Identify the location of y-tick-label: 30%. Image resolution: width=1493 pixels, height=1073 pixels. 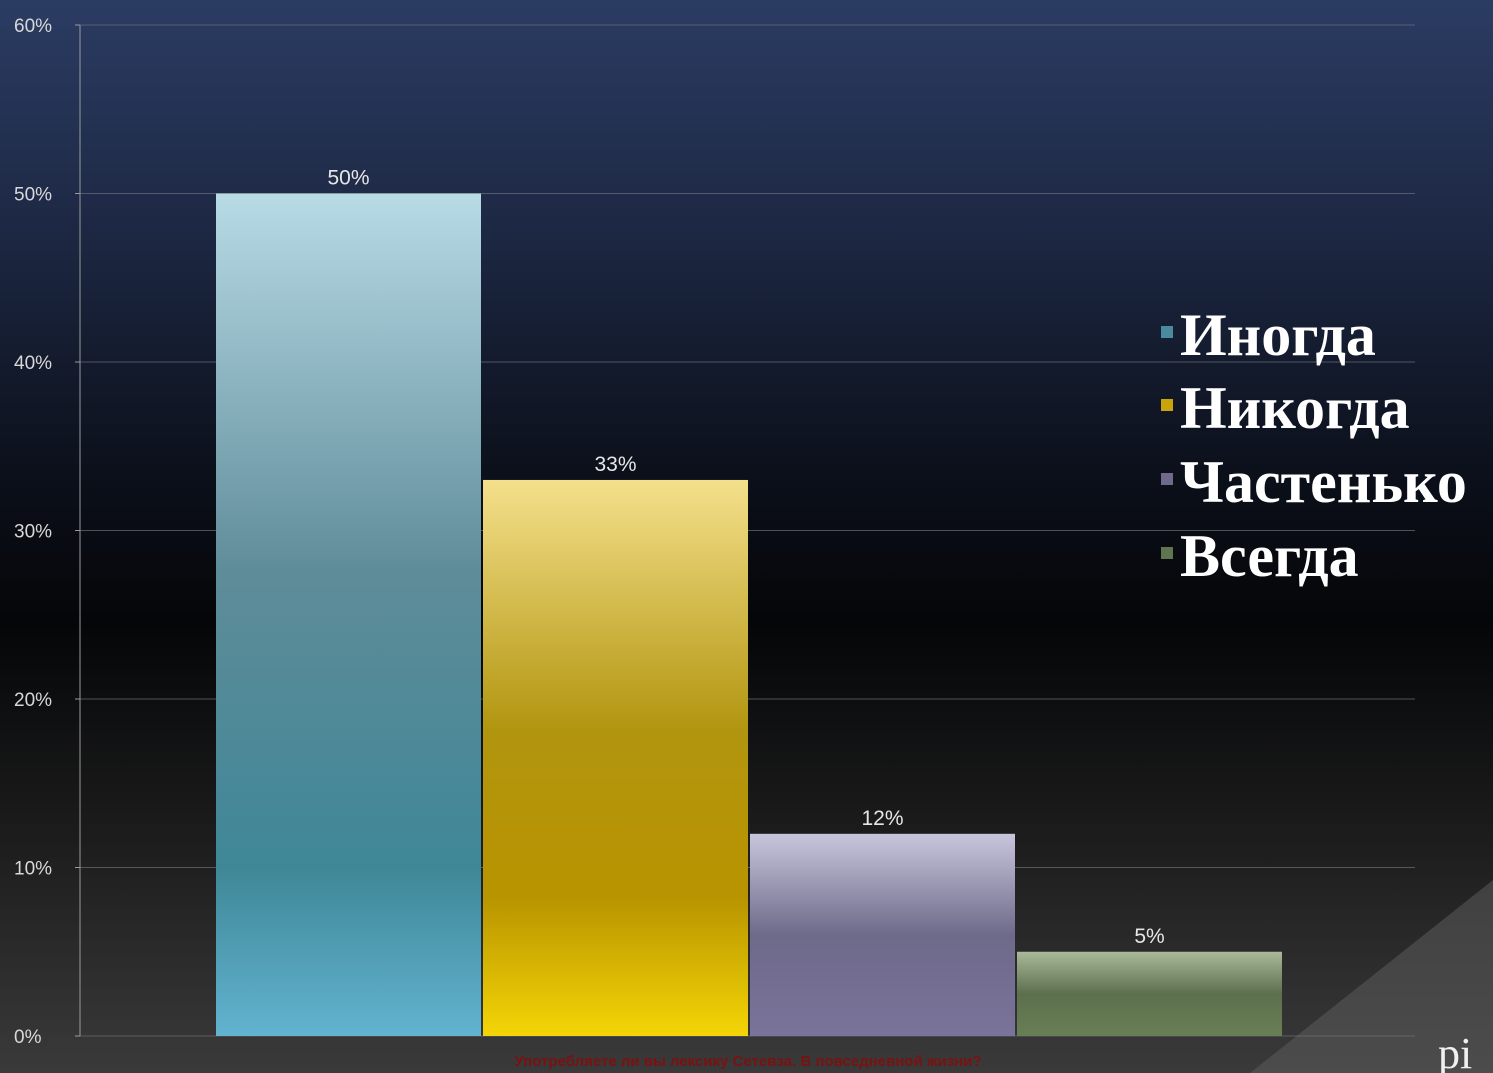
(33, 532).